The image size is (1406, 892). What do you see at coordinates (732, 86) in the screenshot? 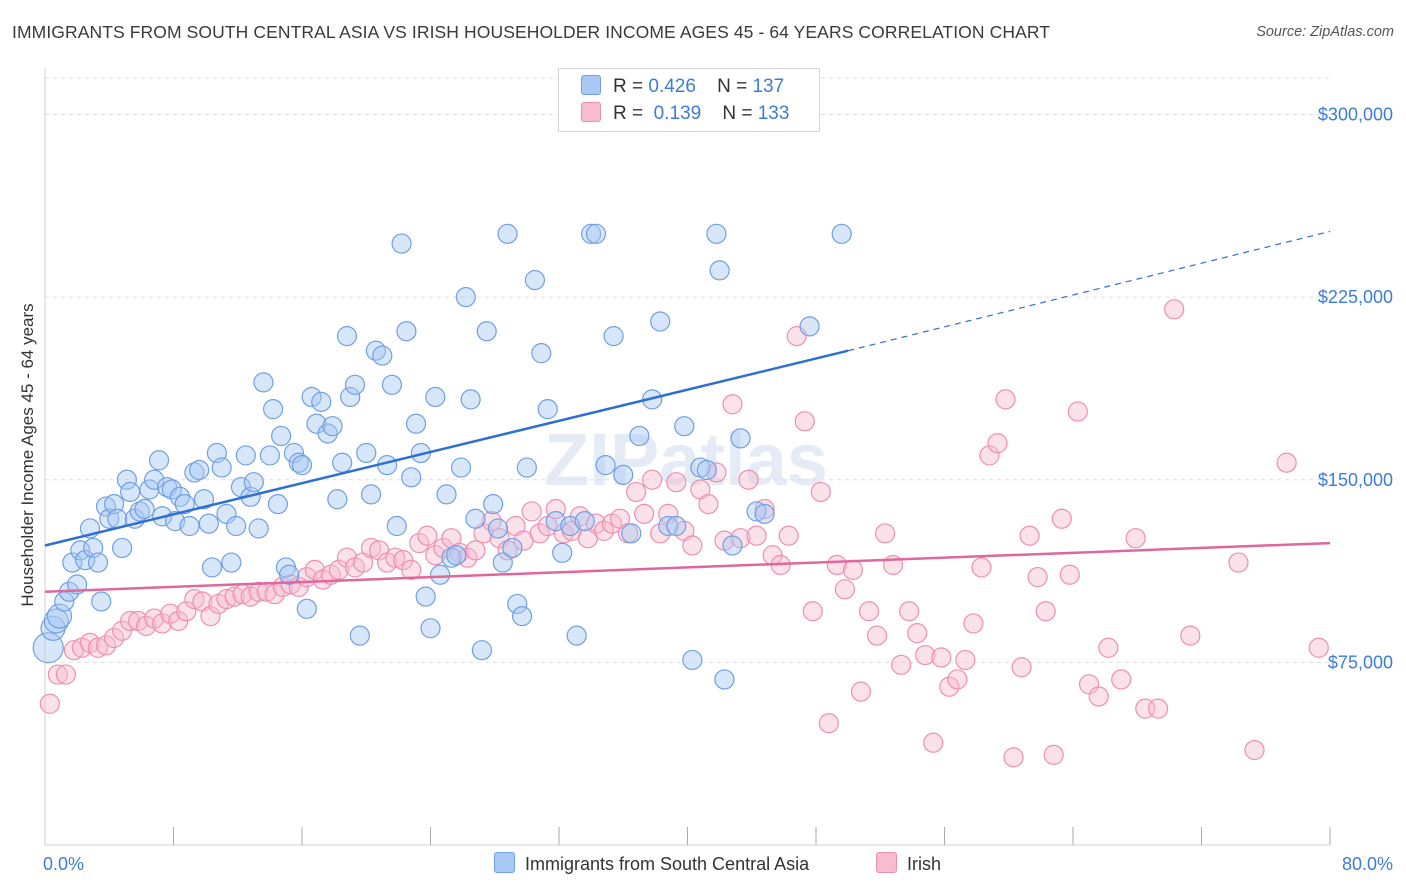
I see `legend-n-label: N =` at bounding box center [732, 86].